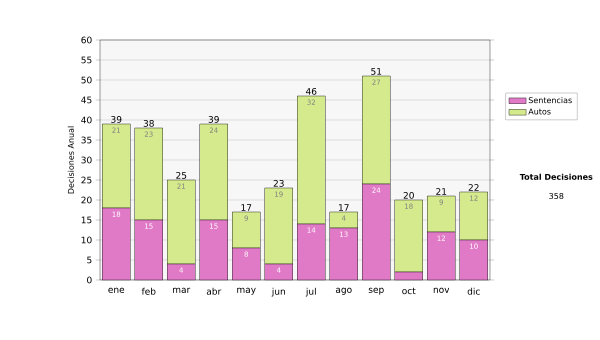 The image size is (600, 340). Describe the element at coordinates (89, 260) in the screenshot. I see `y-tick-label: 5` at that location.